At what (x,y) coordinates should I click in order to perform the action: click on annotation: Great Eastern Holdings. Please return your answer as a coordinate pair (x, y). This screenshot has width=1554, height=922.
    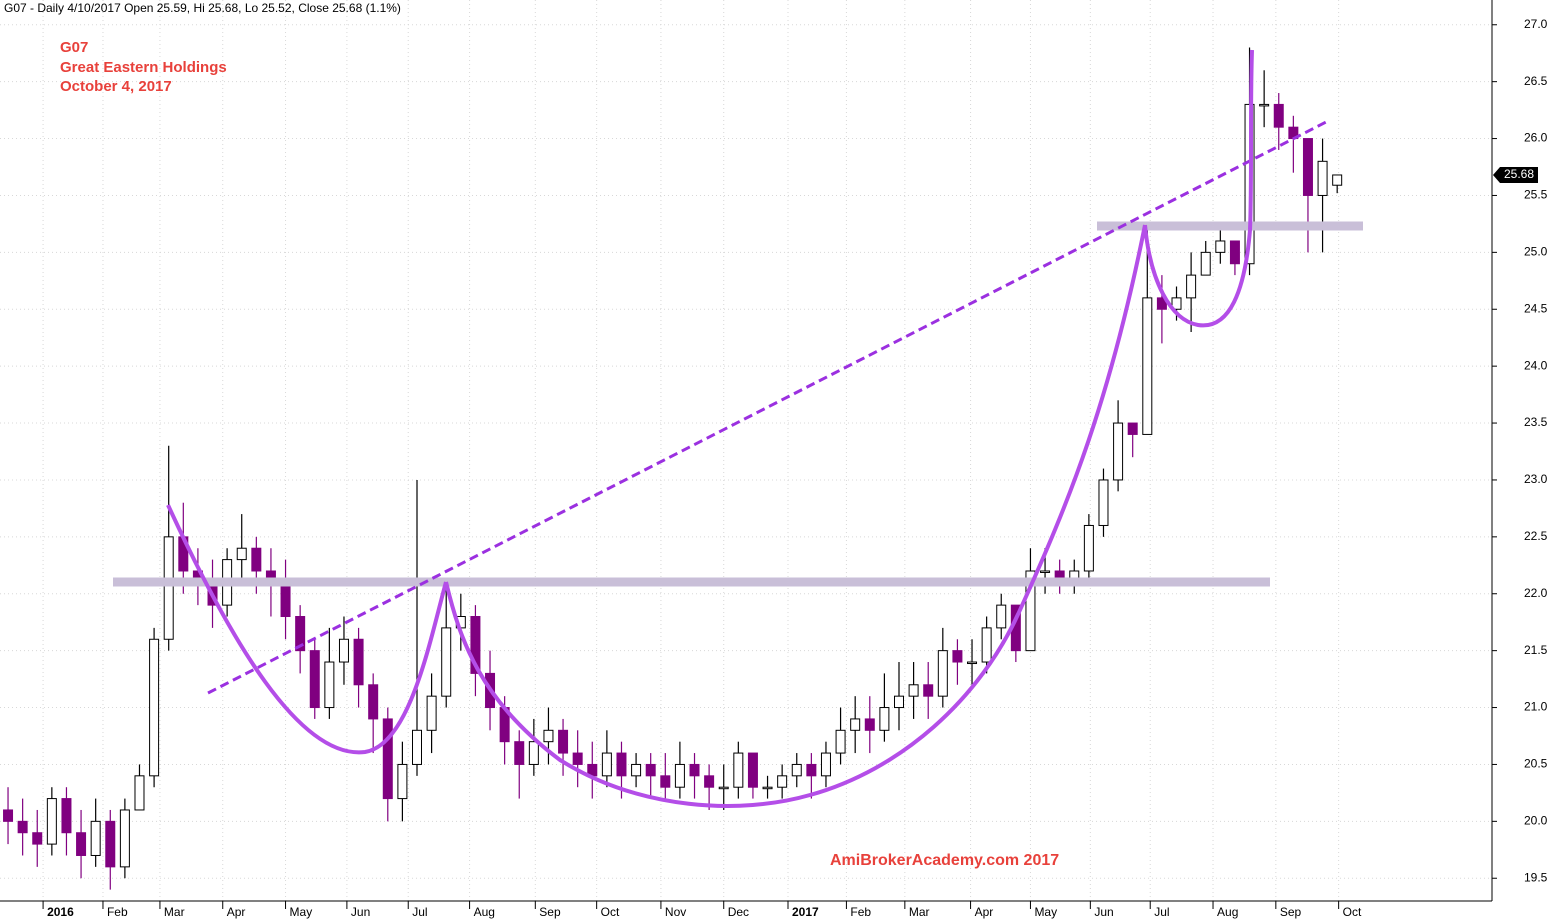
    Looking at the image, I should click on (143, 67).